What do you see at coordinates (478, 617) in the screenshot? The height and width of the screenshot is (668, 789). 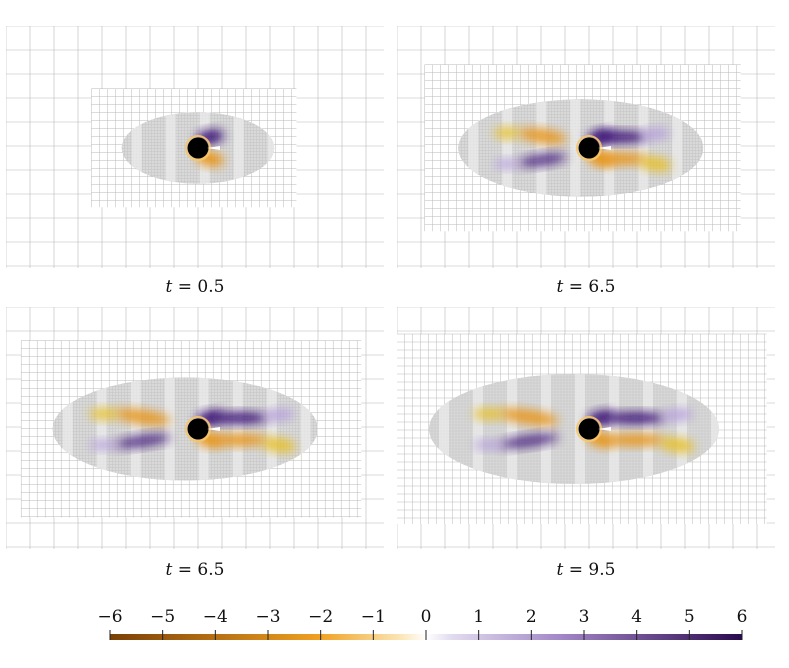 I see `colorbar-tick-label: 1` at bounding box center [478, 617].